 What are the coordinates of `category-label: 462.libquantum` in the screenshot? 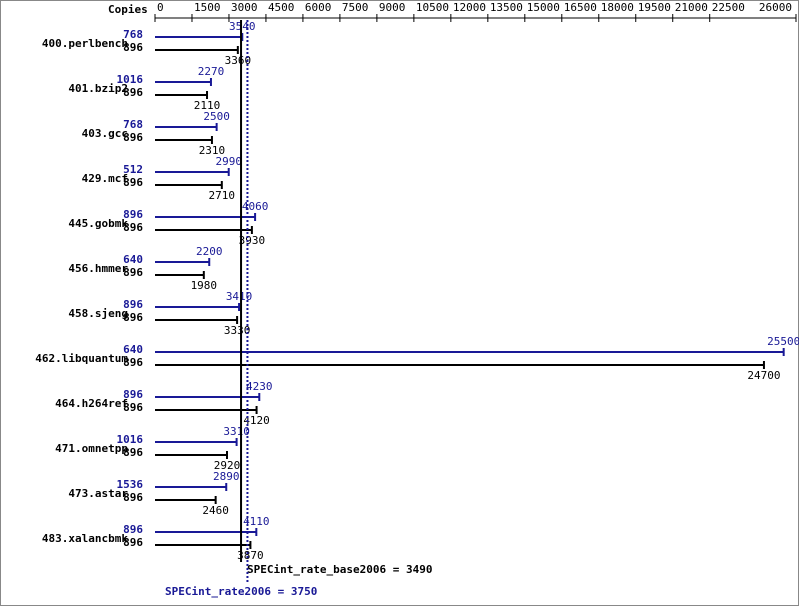 It's located at (81, 358).